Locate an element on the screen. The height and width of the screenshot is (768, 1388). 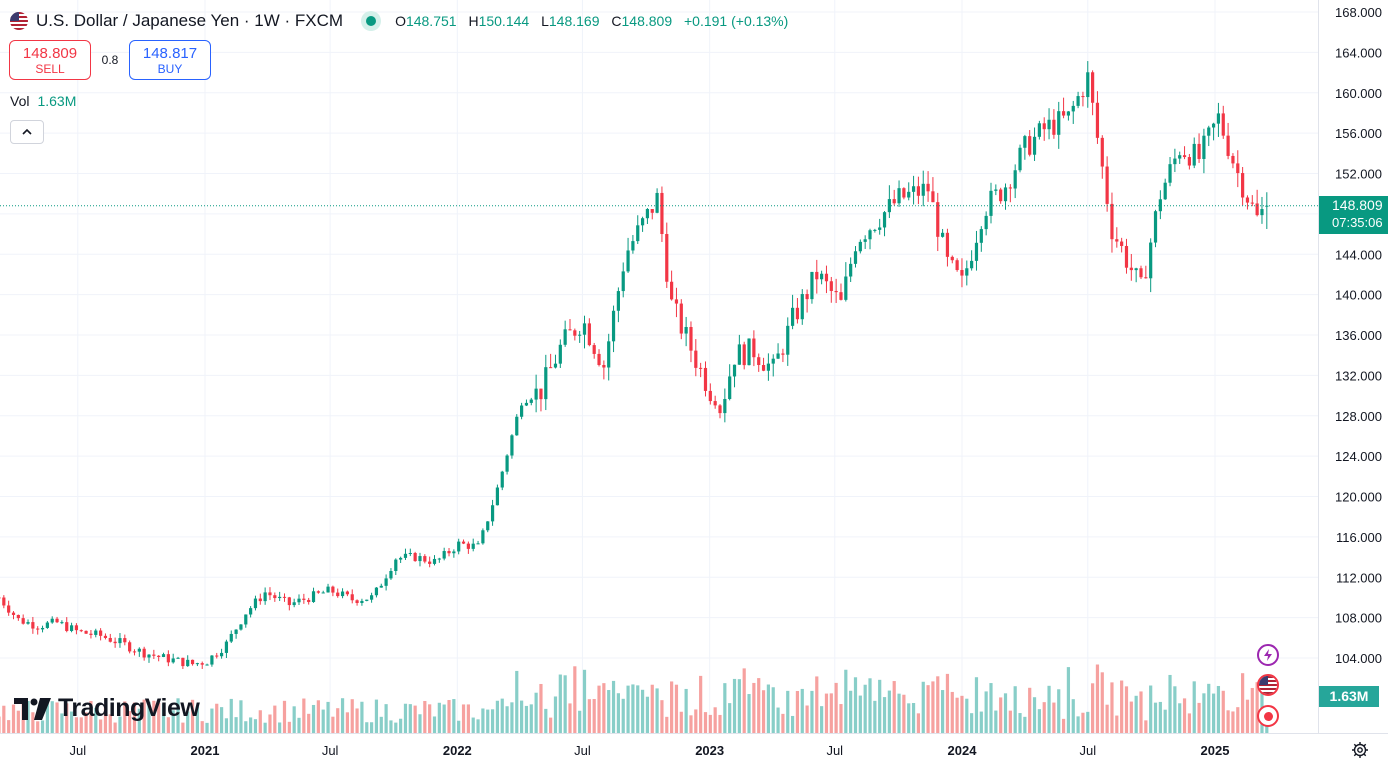
collapse-legend-button is located at coordinates (27, 132).